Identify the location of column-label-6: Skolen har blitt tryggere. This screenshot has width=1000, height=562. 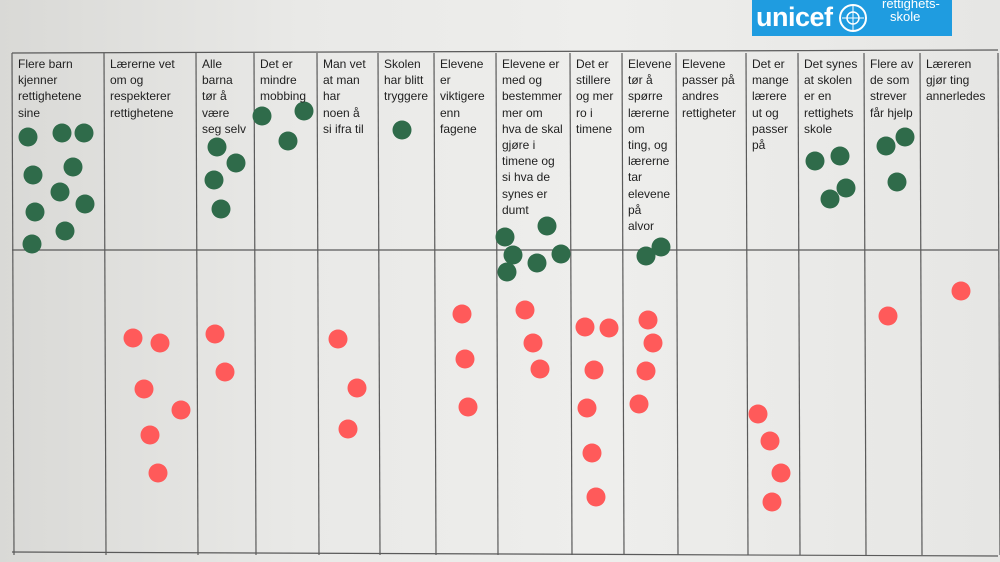
(406, 80).